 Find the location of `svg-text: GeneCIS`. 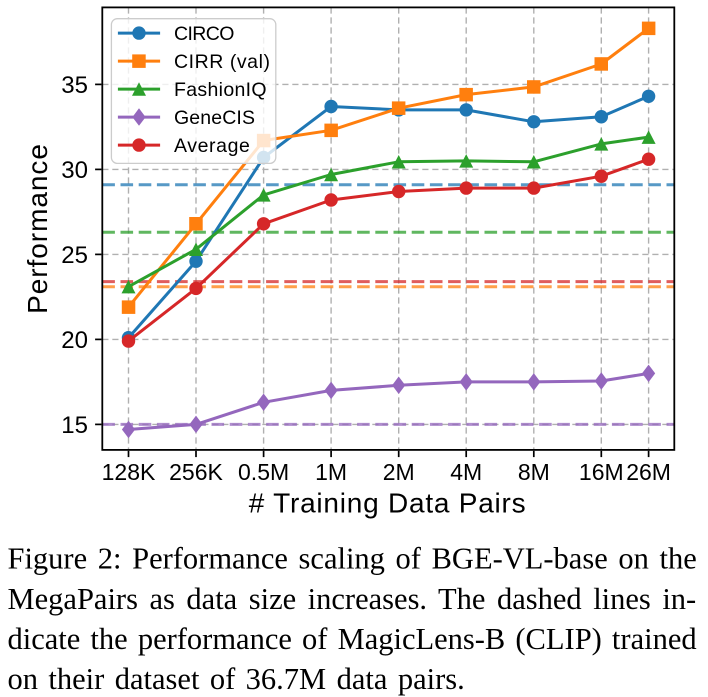

svg-text: GeneCIS is located at coordinates (214, 118).